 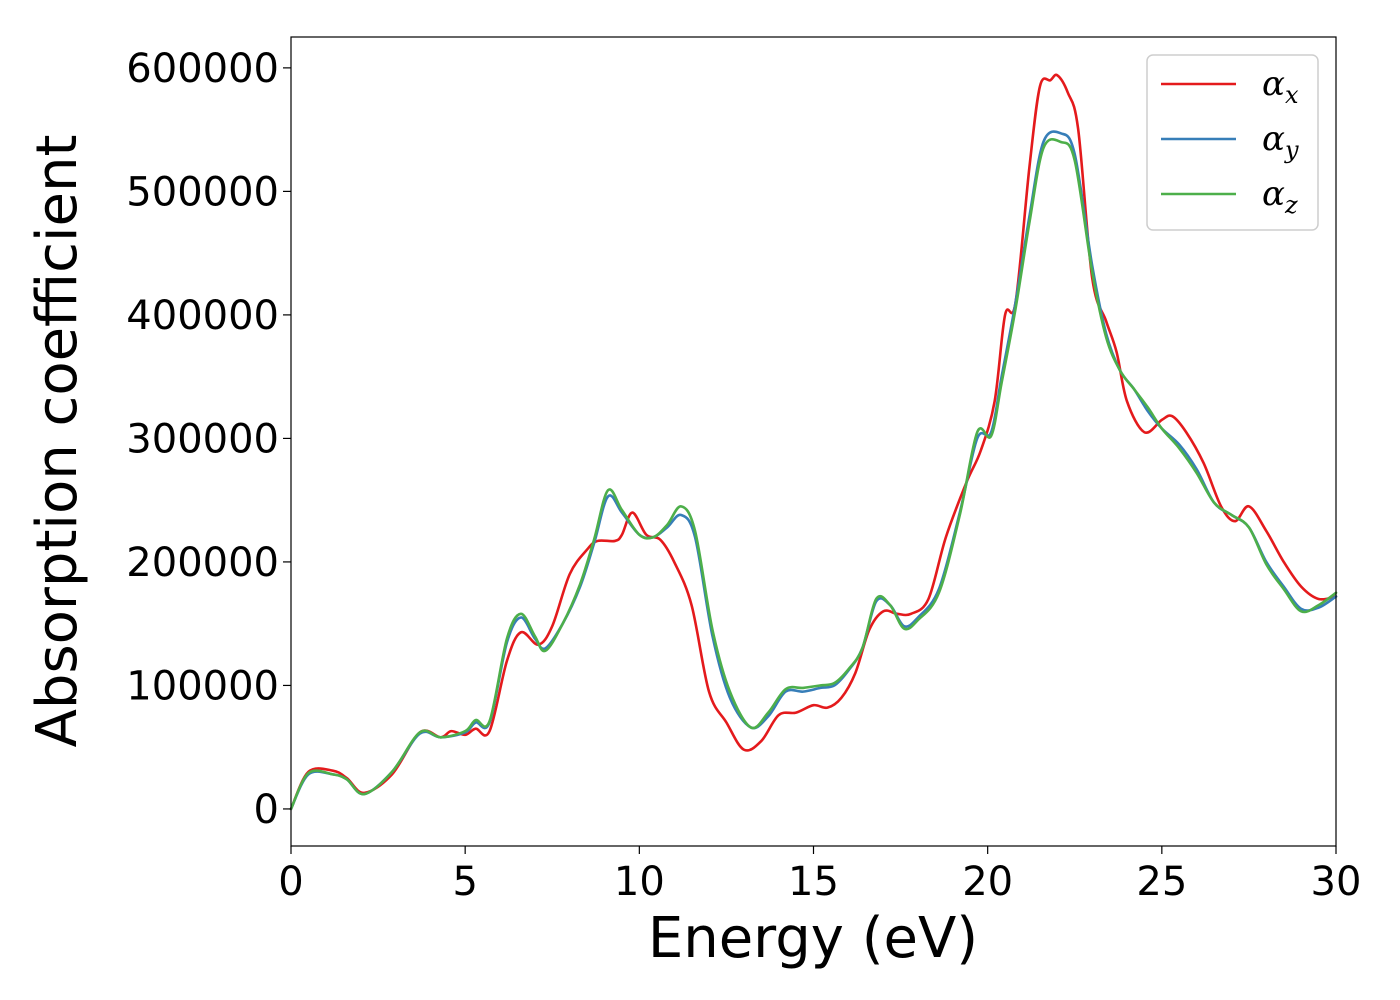 I want to click on x-tick-label: 15, so click(x=813, y=882).